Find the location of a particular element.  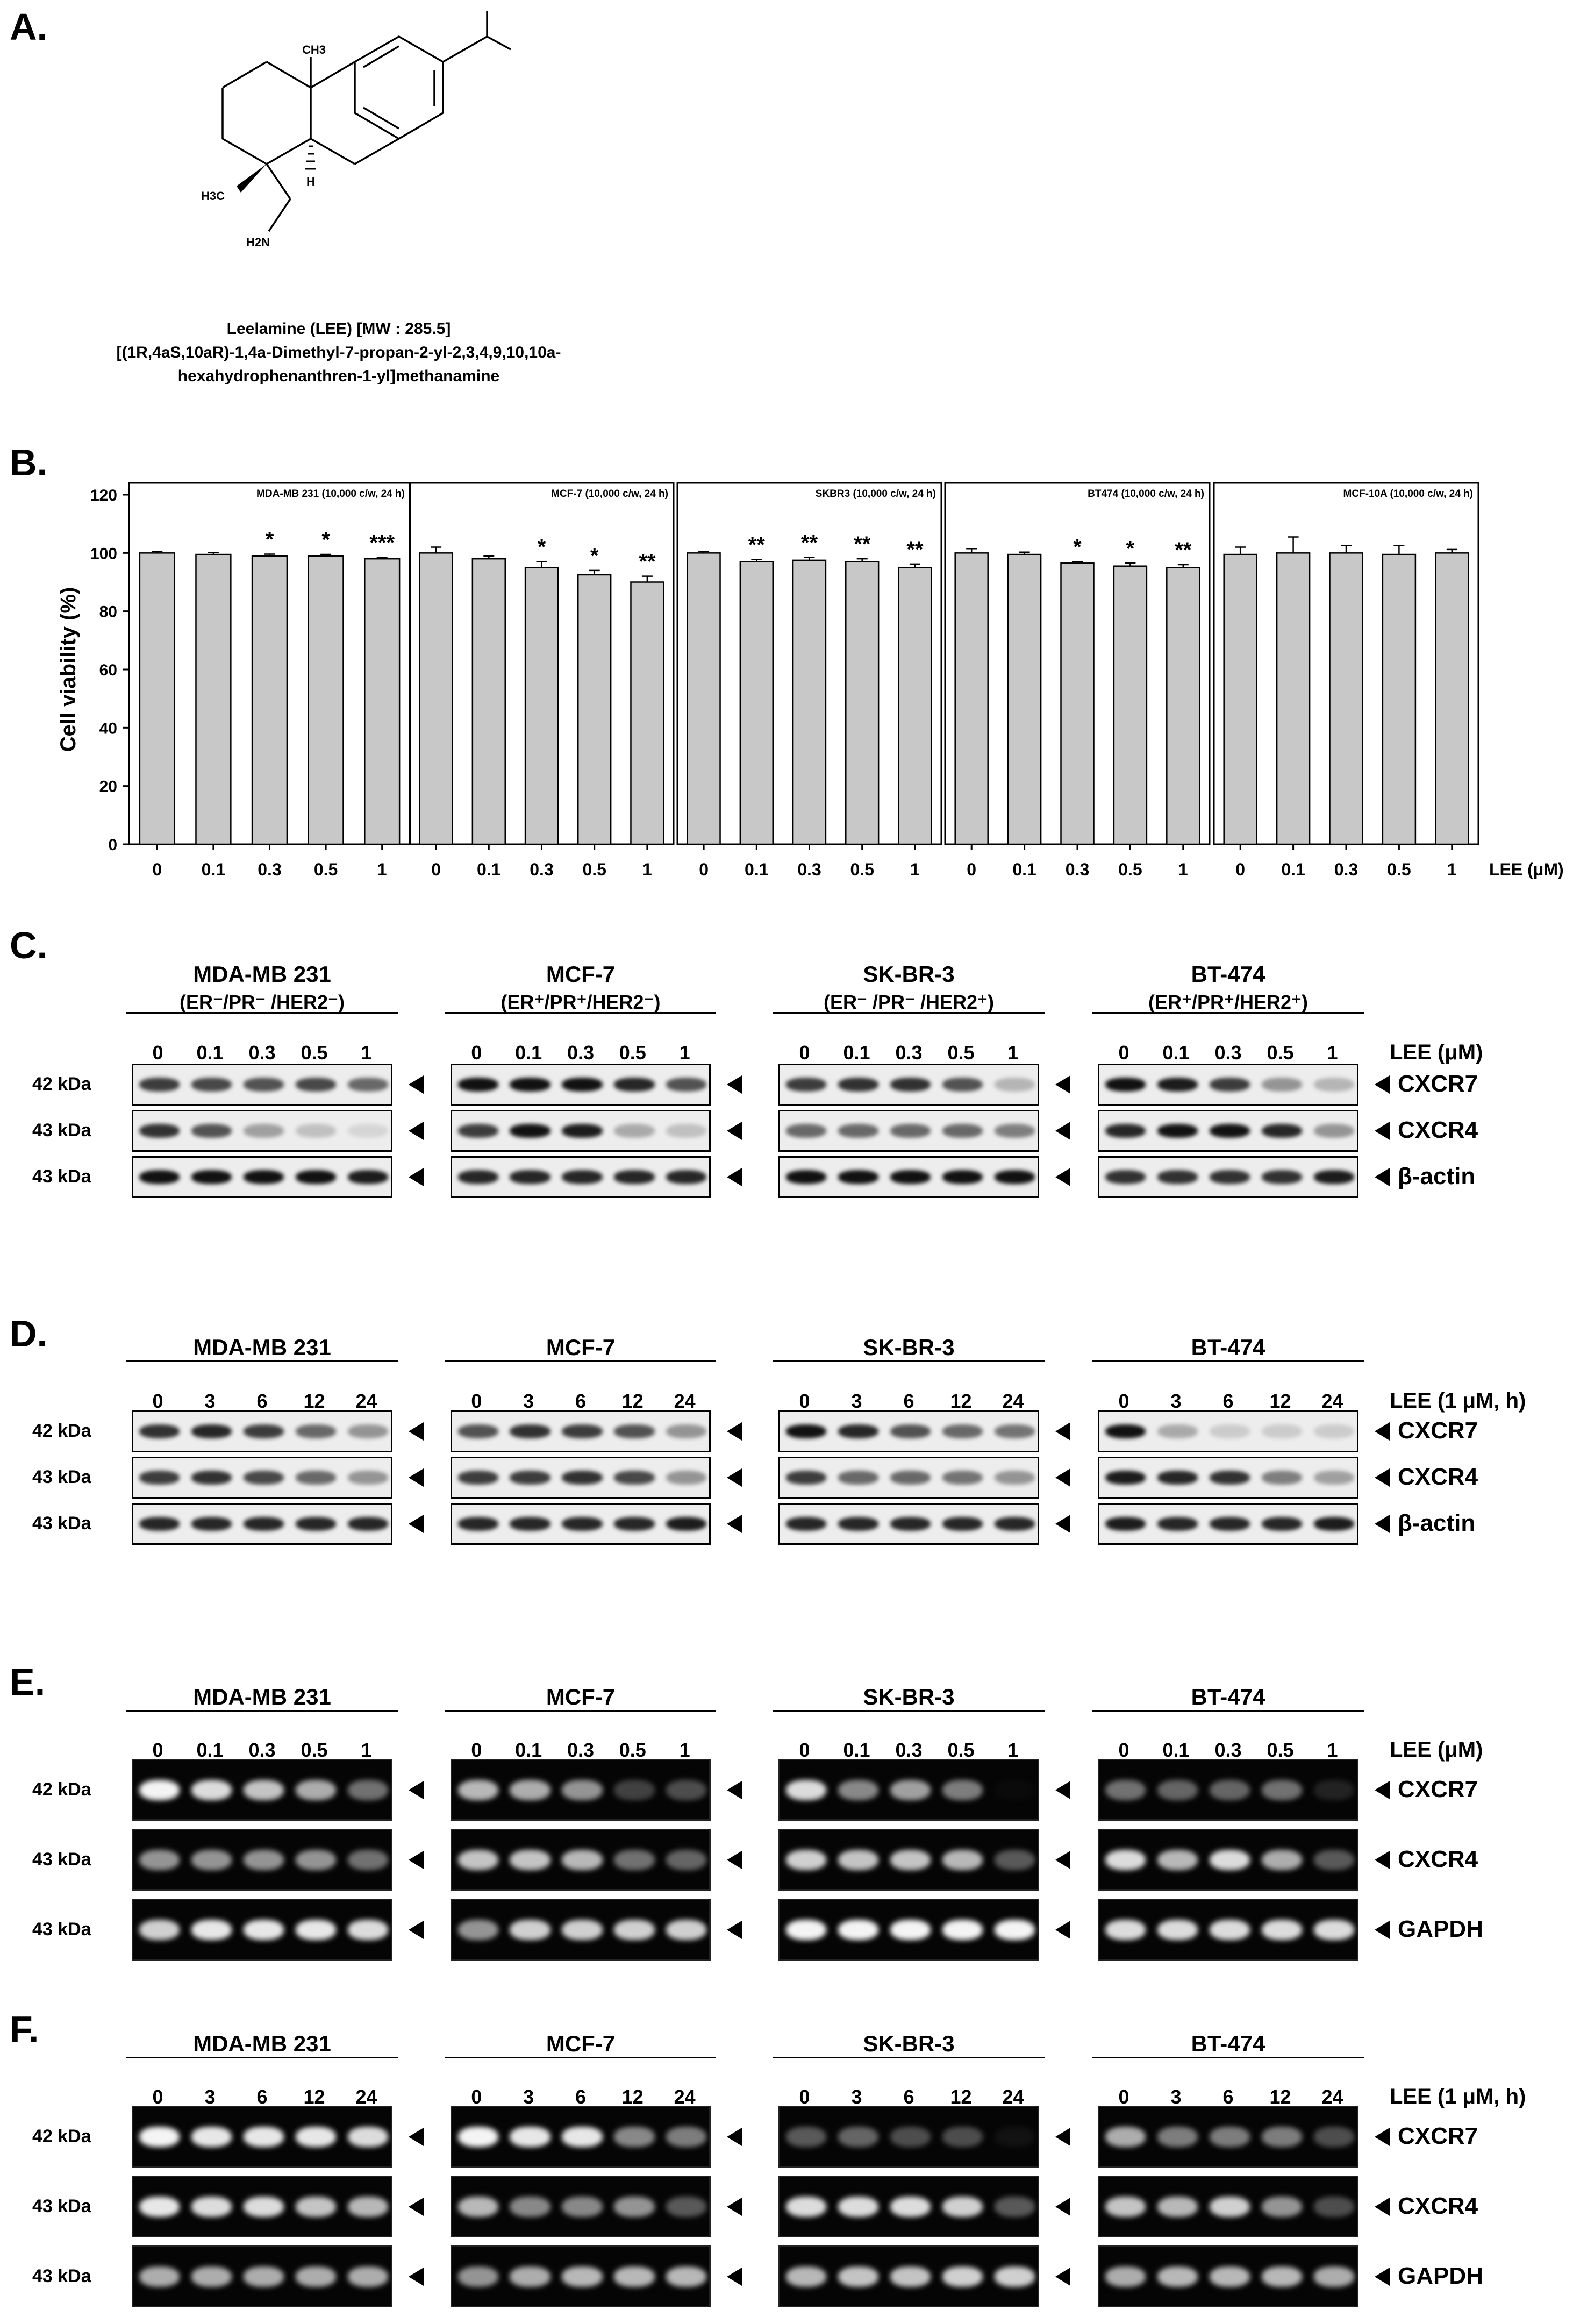

x-tick-label: 0 is located at coordinates (1240, 869).